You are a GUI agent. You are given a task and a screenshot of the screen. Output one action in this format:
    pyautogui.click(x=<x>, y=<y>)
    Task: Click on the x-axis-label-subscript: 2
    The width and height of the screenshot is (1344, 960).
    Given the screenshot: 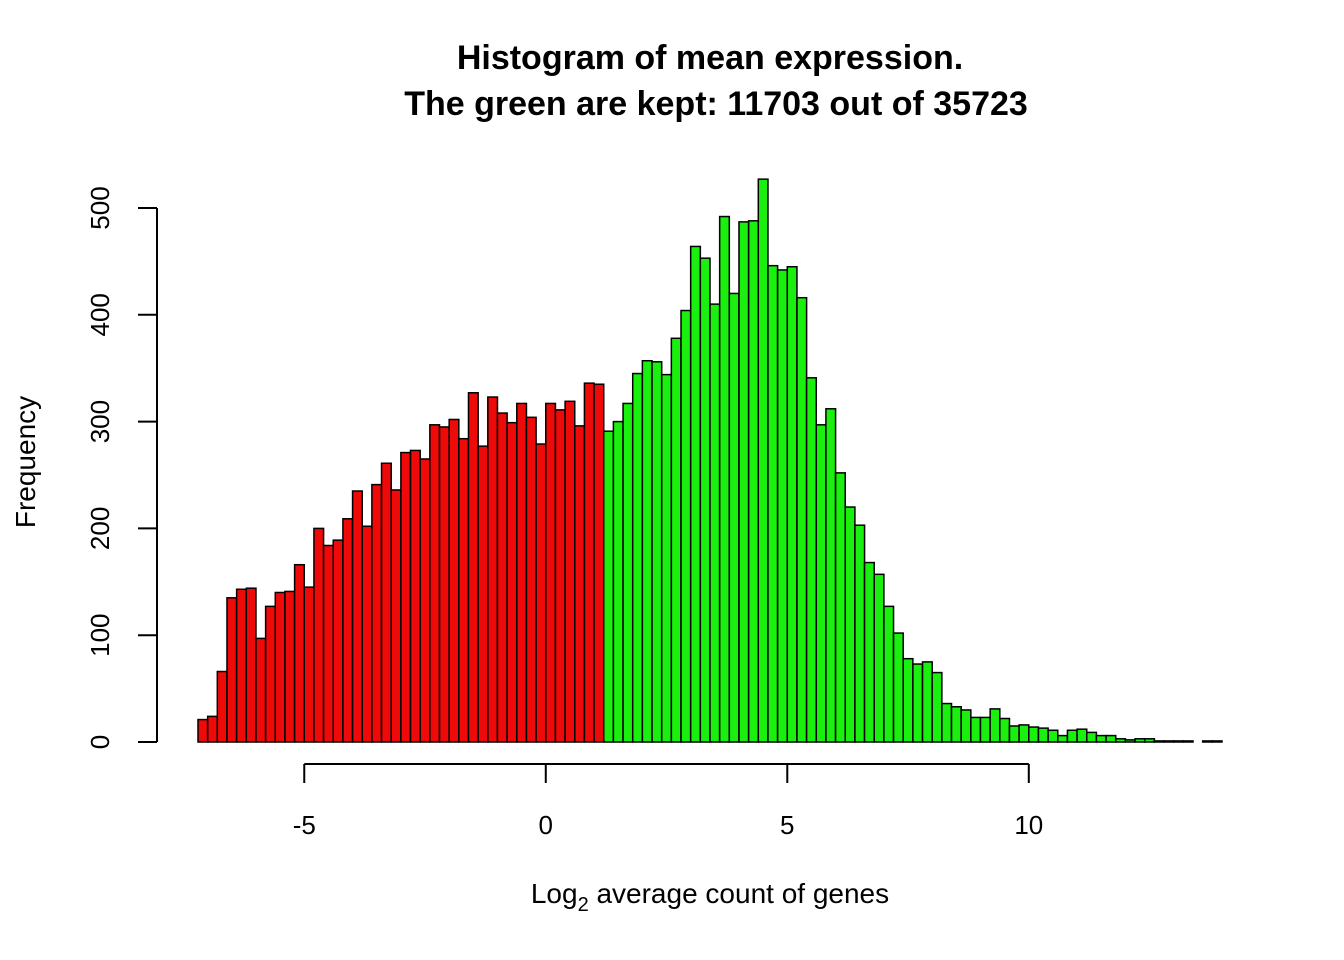 What is the action you would take?
    pyautogui.click(x=583, y=905)
    